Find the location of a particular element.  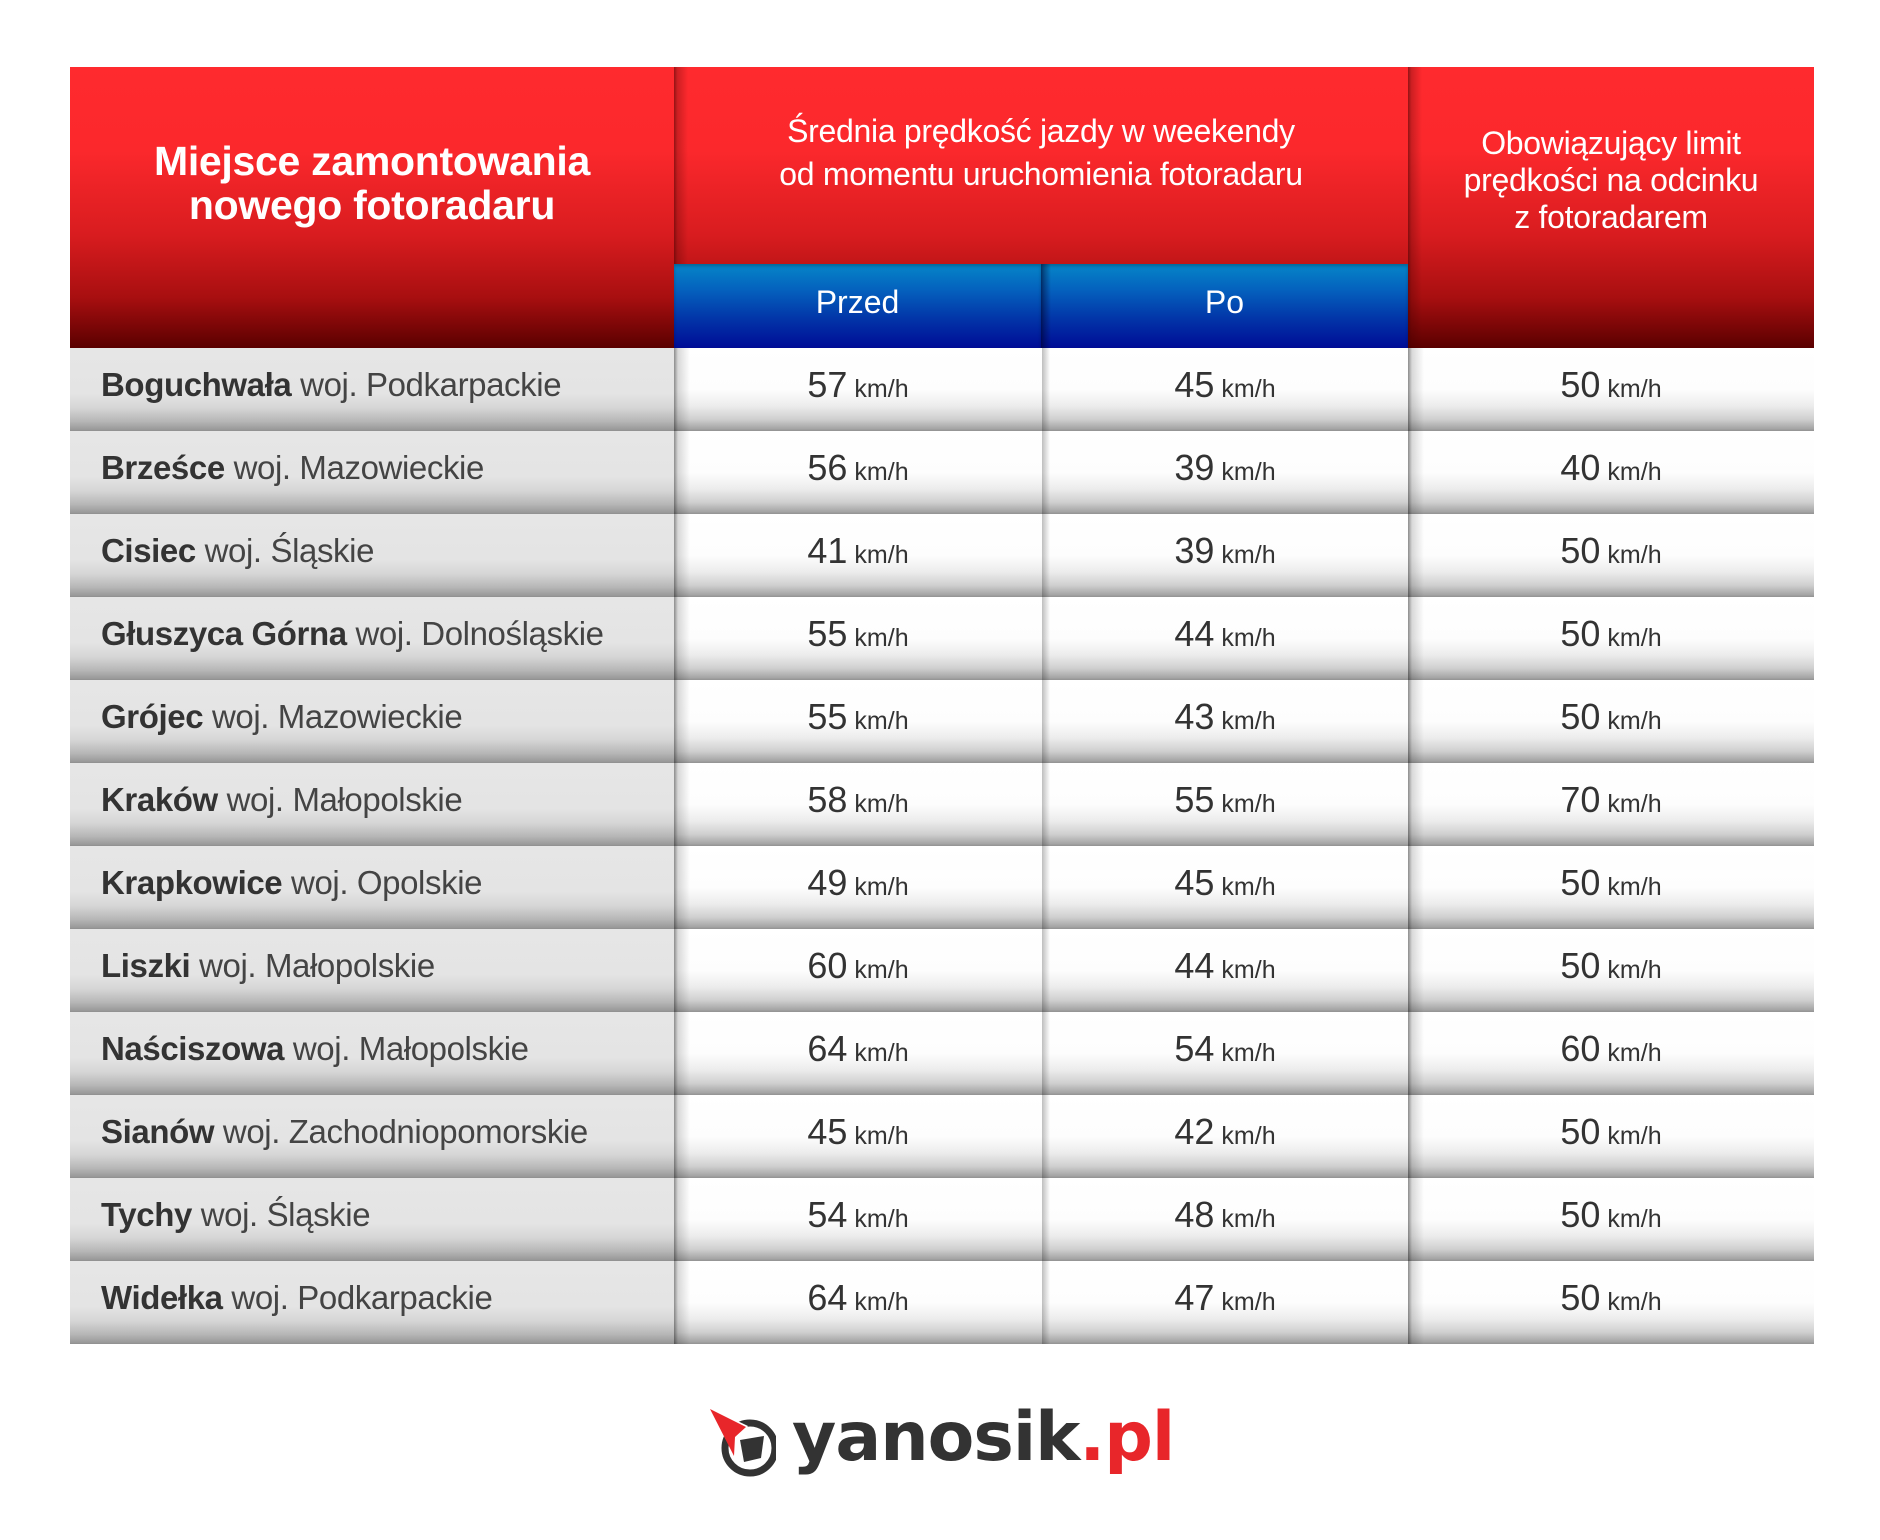

header-avg-line-1: Średnia prędkość jazdy w weekendy is located at coordinates (1041, 131).